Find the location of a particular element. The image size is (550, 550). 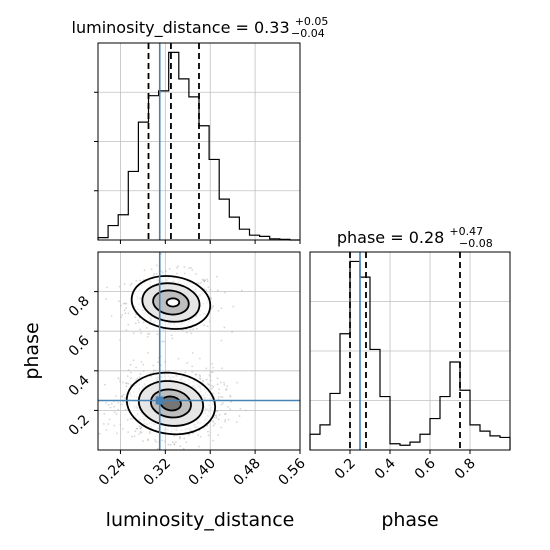

histogram-step-line is located at coordinates (410, 355).